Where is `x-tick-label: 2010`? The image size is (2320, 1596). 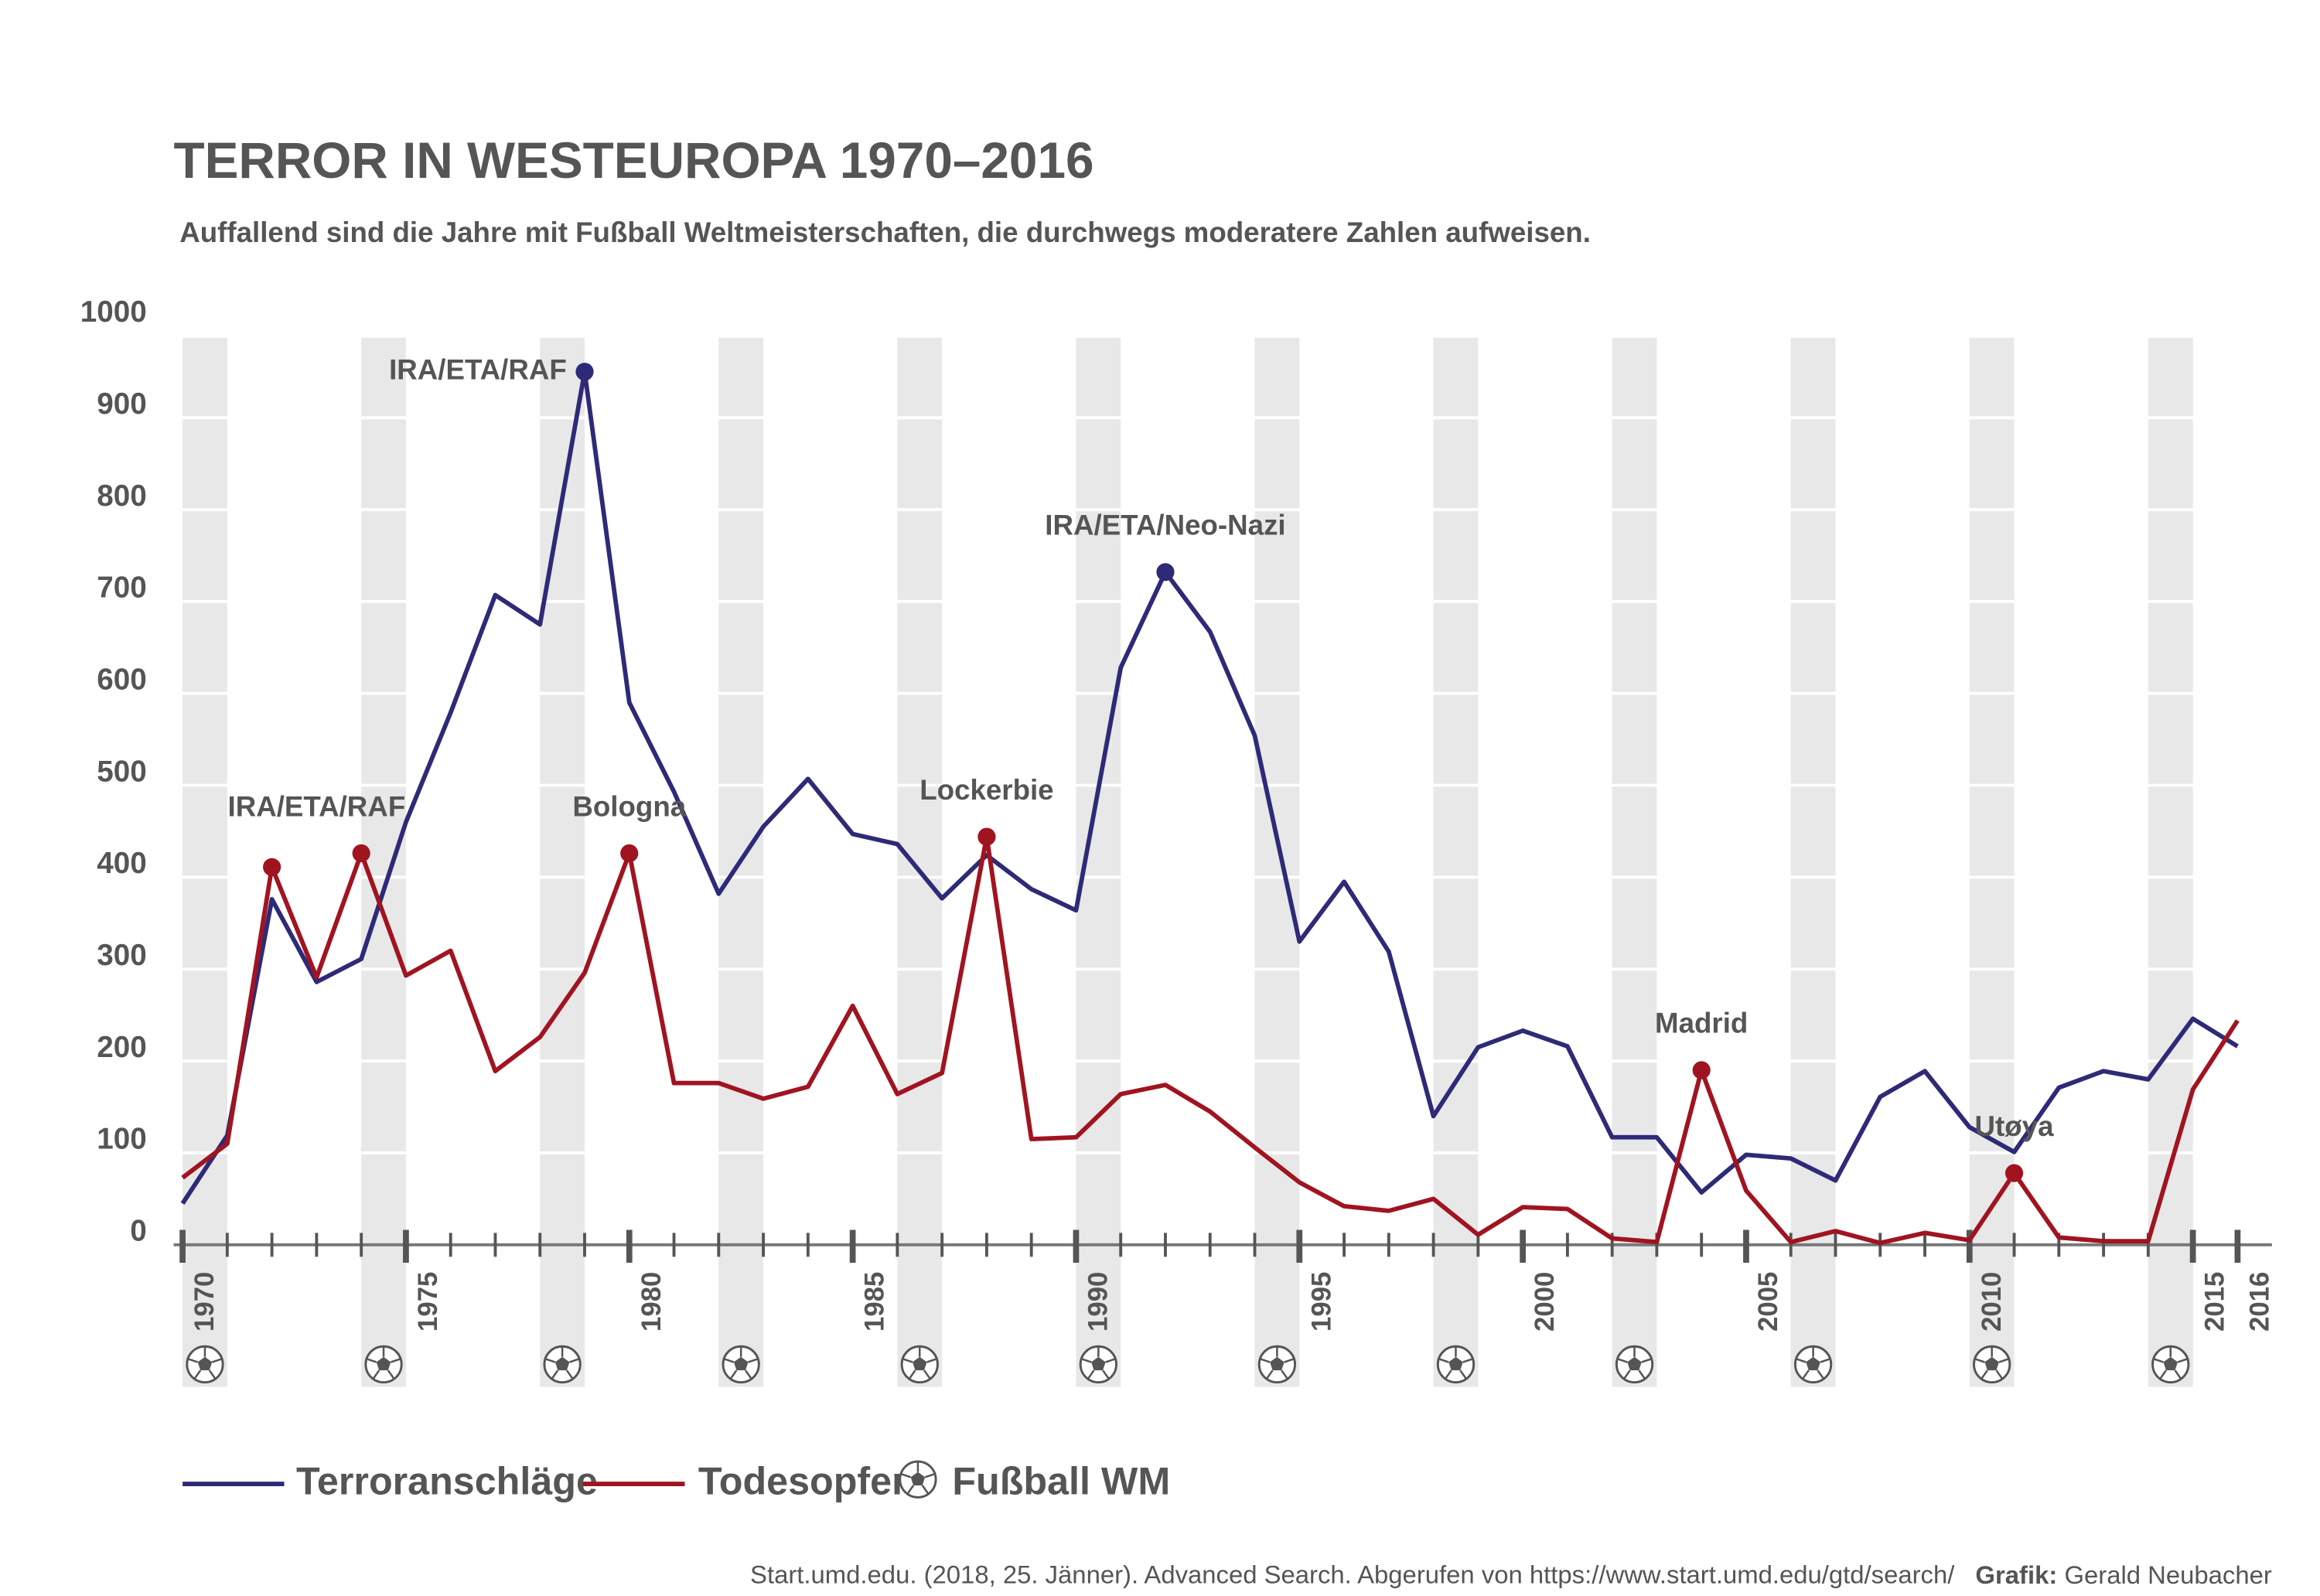 x-tick-label: 2010 is located at coordinates (1992, 1302).